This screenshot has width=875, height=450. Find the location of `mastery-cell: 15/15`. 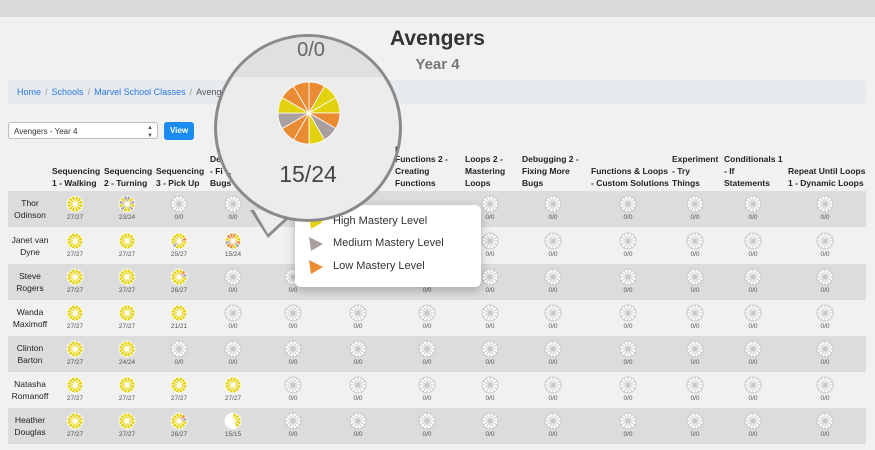

mastery-cell: 15/15 is located at coordinates (233, 425).